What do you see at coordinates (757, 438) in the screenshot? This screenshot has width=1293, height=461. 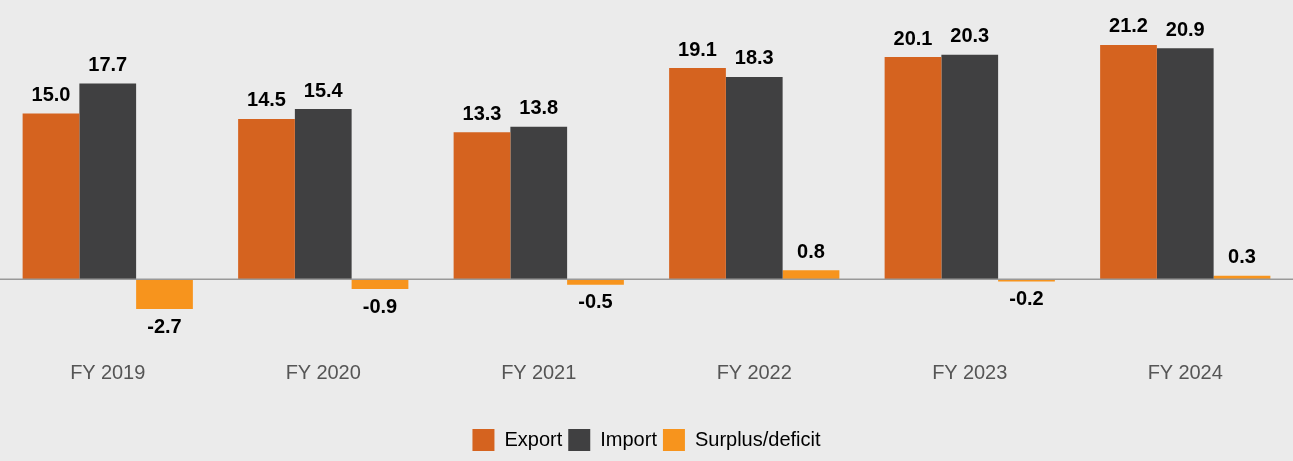 I see `legend-label: Surplus/deficit` at bounding box center [757, 438].